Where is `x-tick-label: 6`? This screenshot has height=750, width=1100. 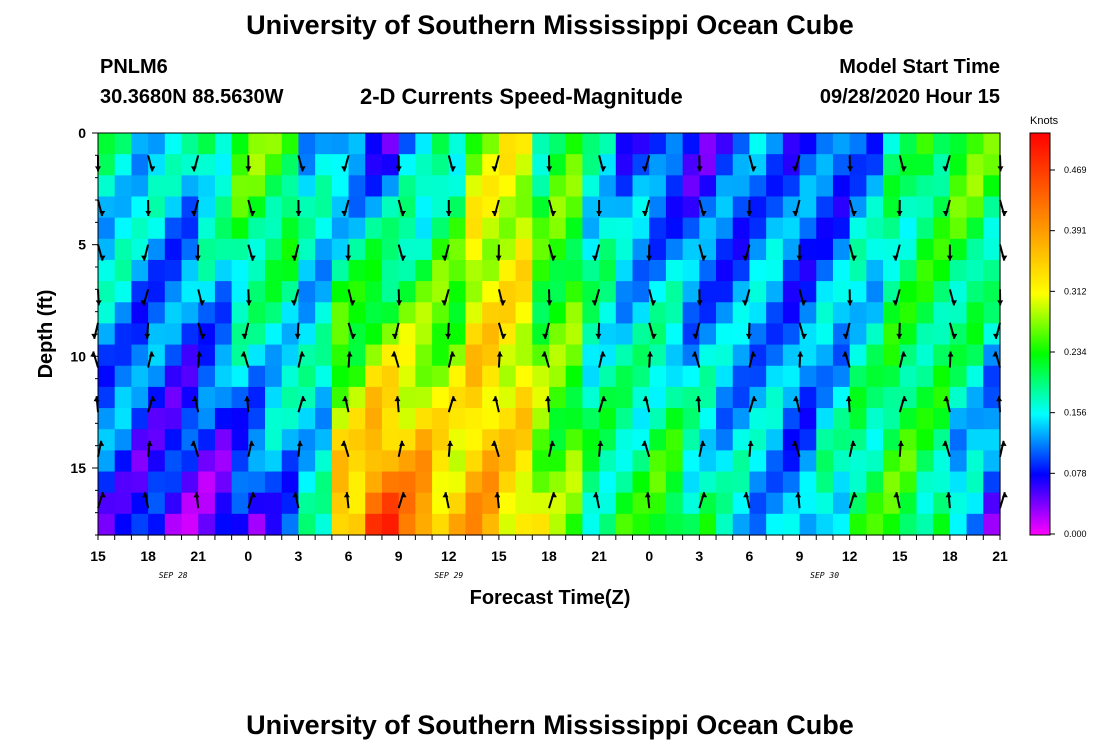
x-tick-label: 6 is located at coordinates (349, 556).